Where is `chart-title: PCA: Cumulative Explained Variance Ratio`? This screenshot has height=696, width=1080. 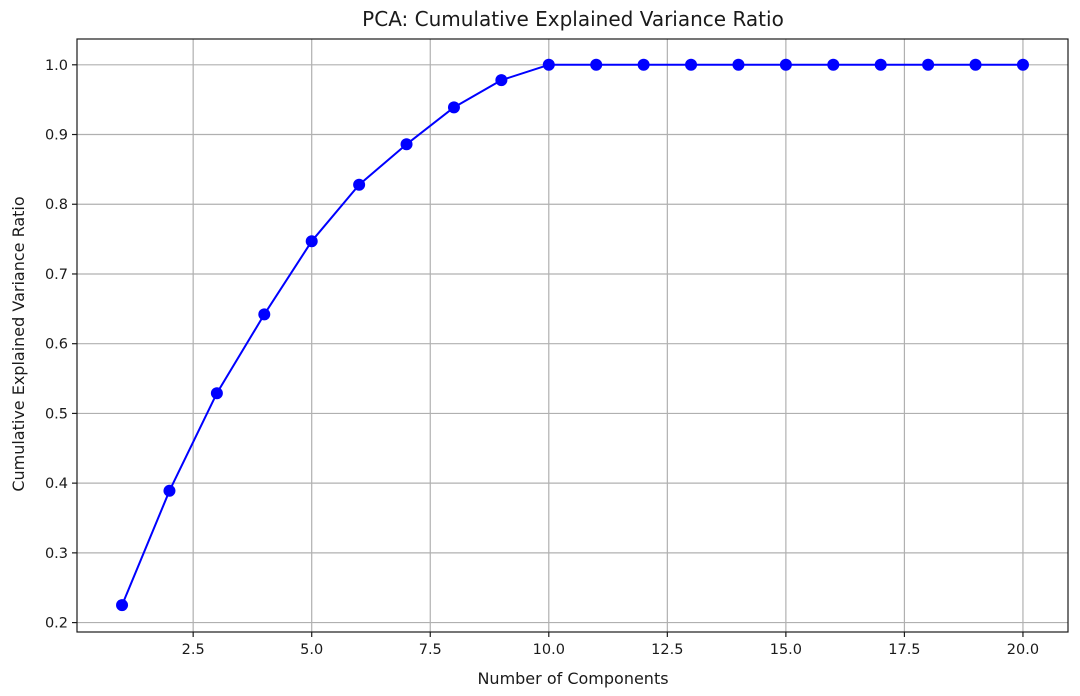 chart-title: PCA: Cumulative Explained Variance Ratio is located at coordinates (573, 19).